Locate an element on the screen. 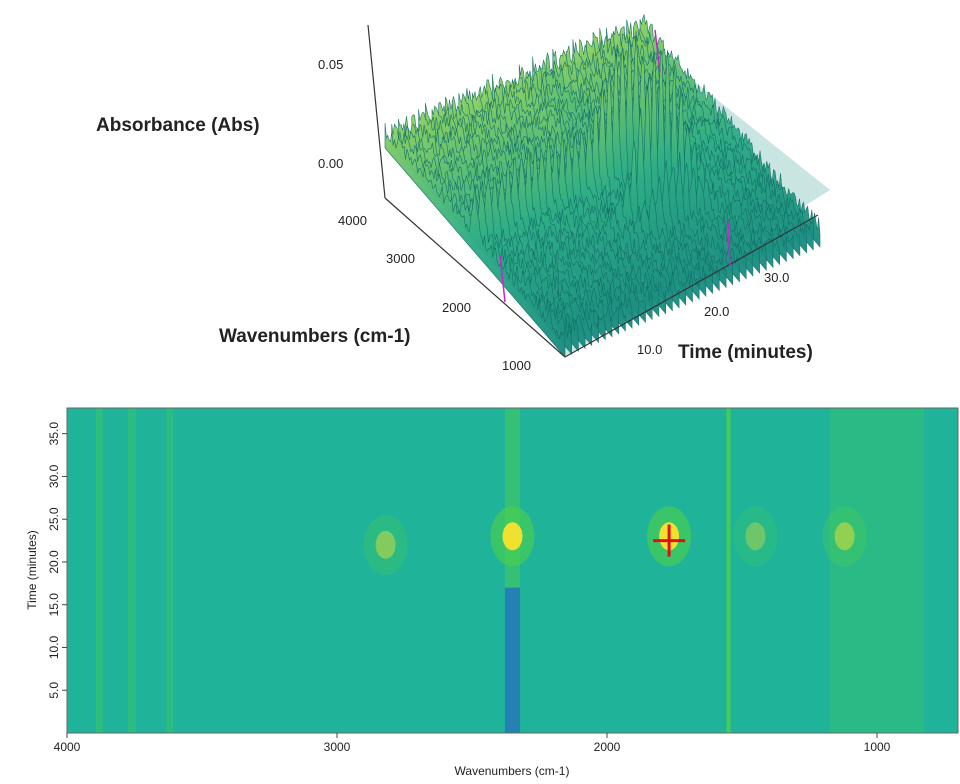 The width and height of the screenshot is (960, 784). y-tick-label: 5.0 is located at coordinates (54, 690).